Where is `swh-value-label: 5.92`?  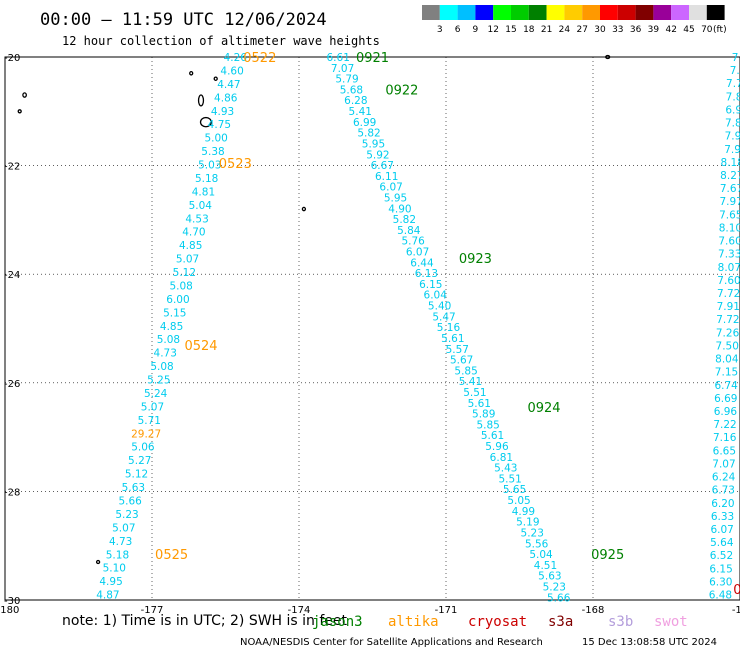
swh-value-label: 5.92 is located at coordinates (377, 155).